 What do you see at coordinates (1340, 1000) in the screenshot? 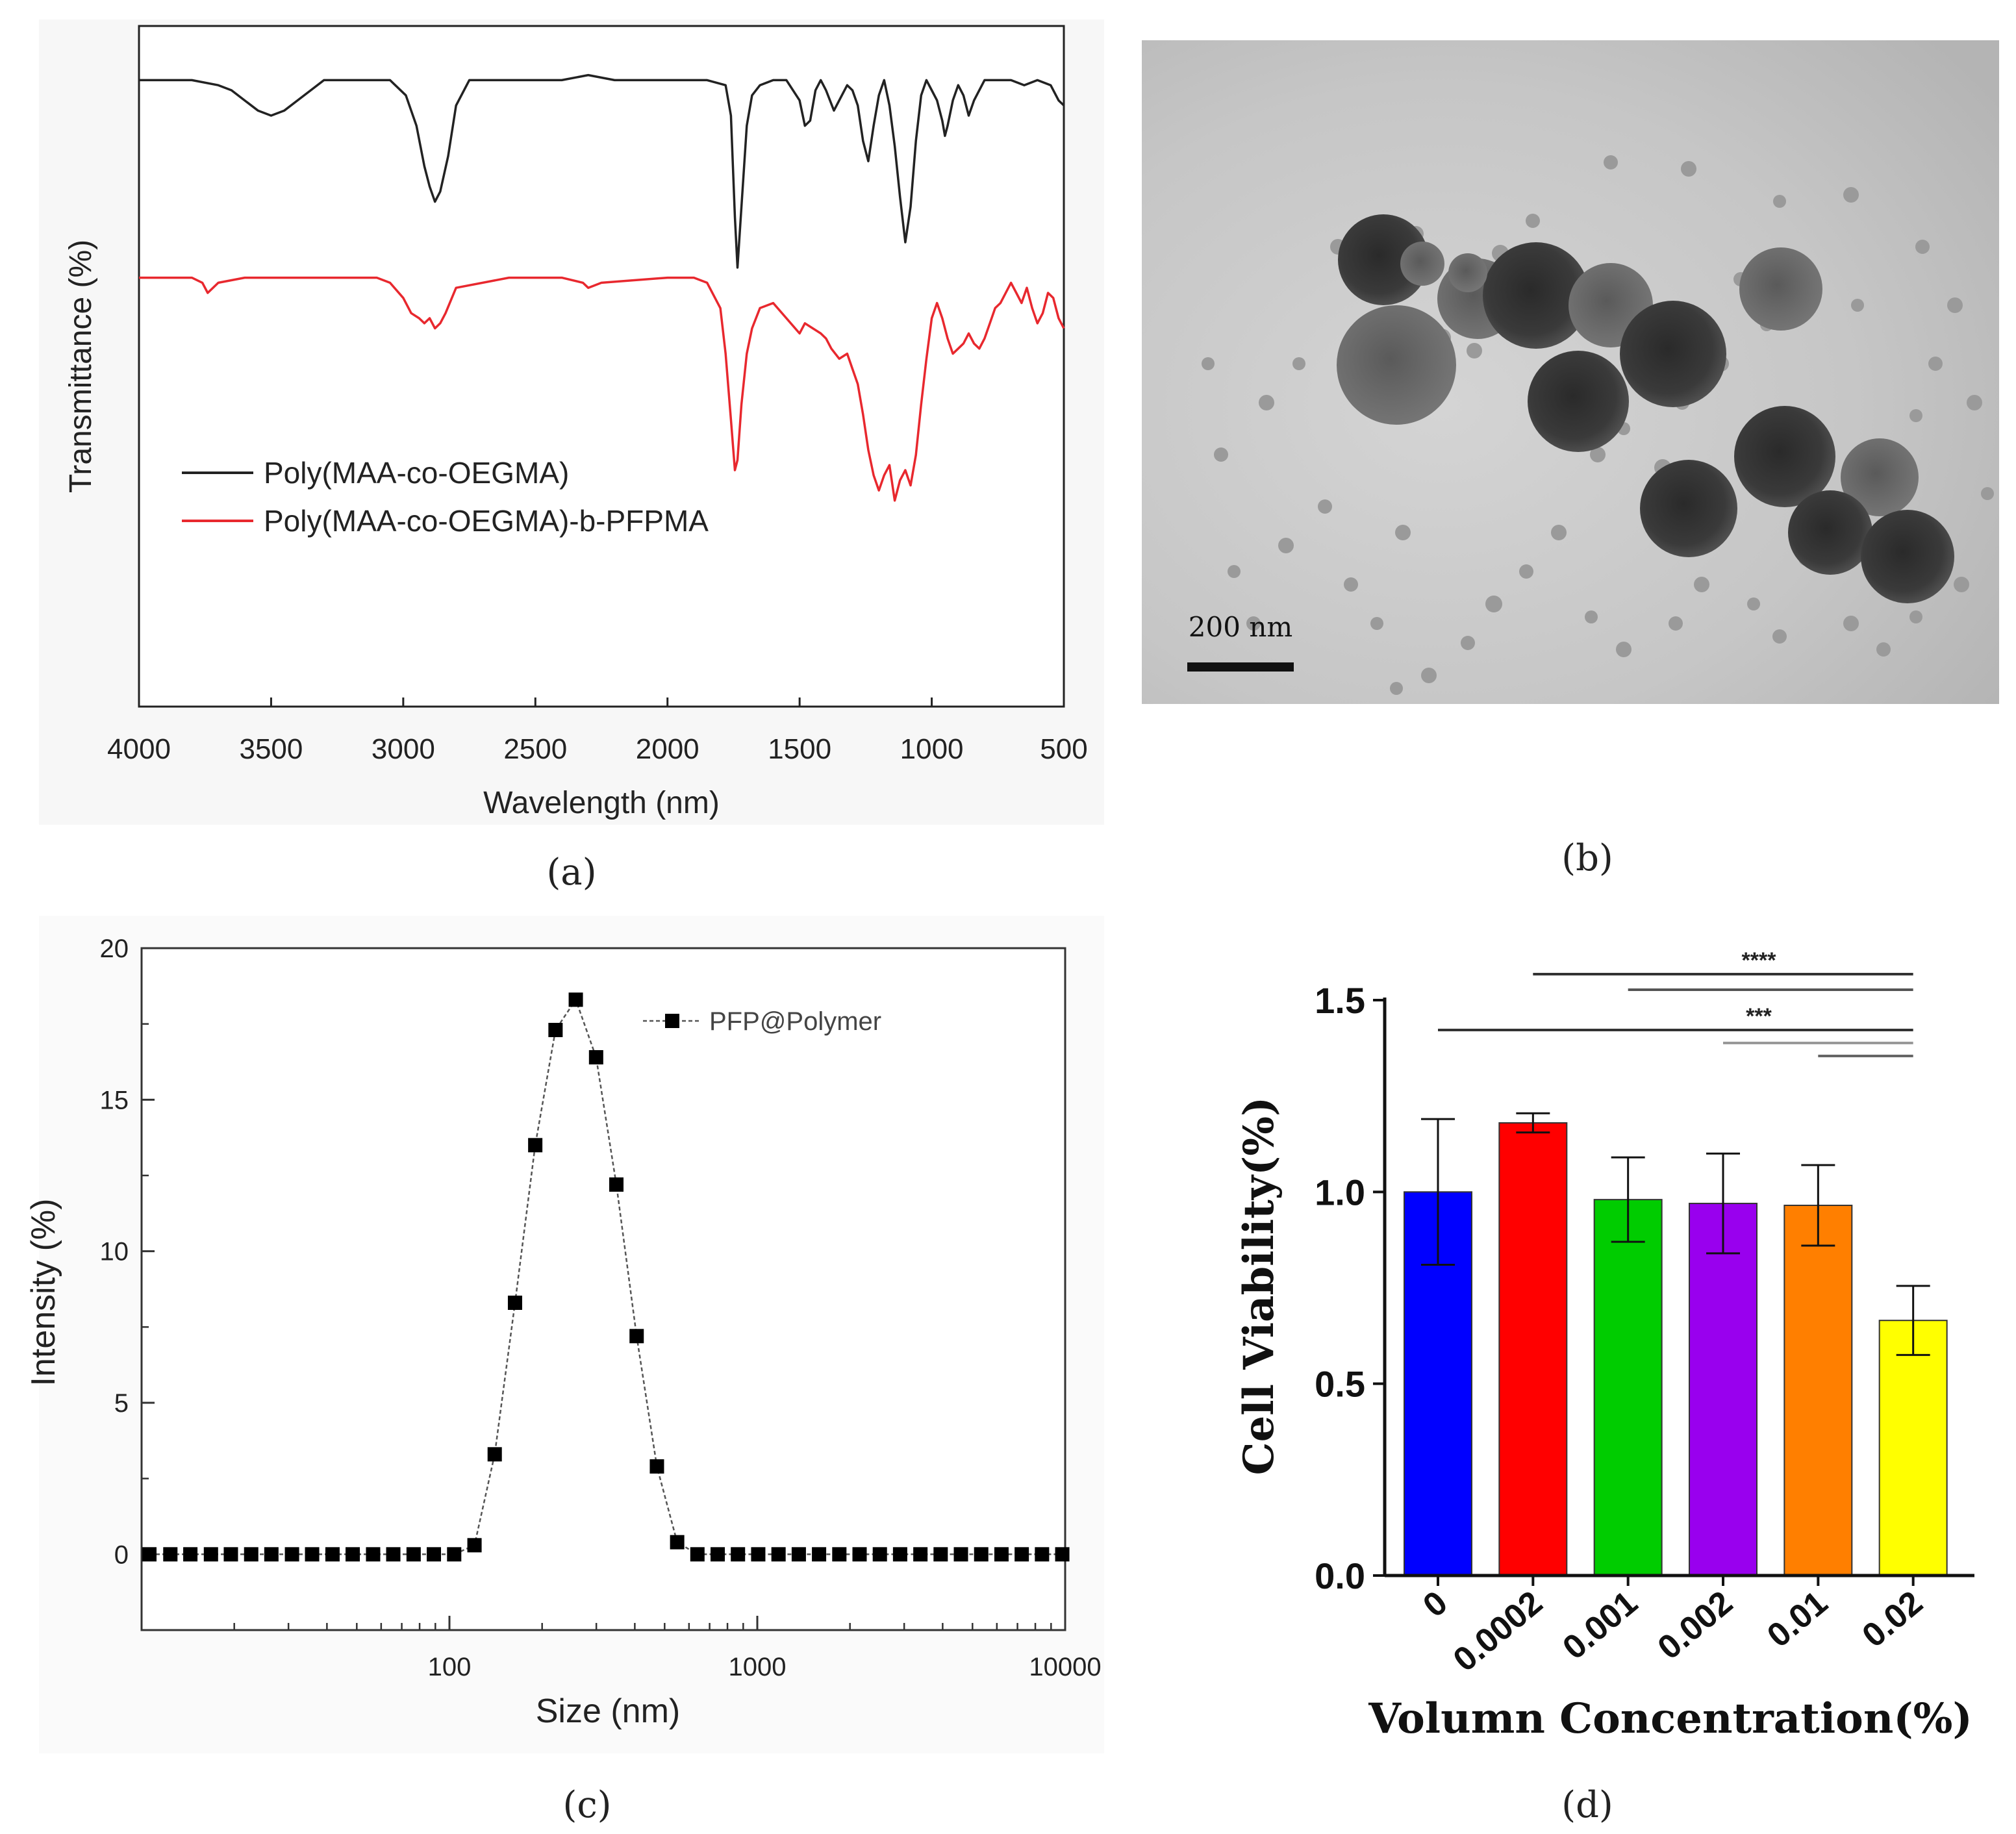
I see `y-tick-label: 1.5` at bounding box center [1340, 1000].